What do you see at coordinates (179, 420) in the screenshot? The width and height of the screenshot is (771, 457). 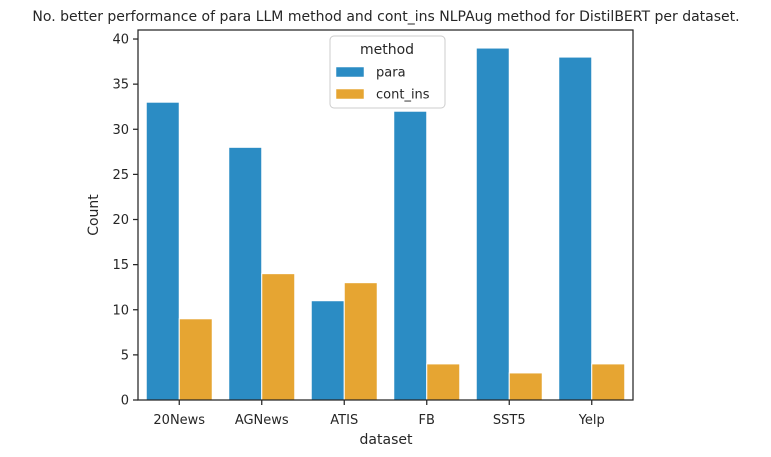 I see `x-tick-label: 20News` at bounding box center [179, 420].